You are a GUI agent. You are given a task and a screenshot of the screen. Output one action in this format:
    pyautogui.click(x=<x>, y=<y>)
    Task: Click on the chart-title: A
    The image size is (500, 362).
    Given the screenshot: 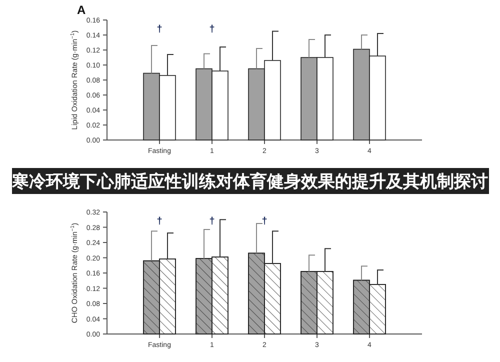 What is the action you would take?
    pyautogui.click(x=81, y=10)
    